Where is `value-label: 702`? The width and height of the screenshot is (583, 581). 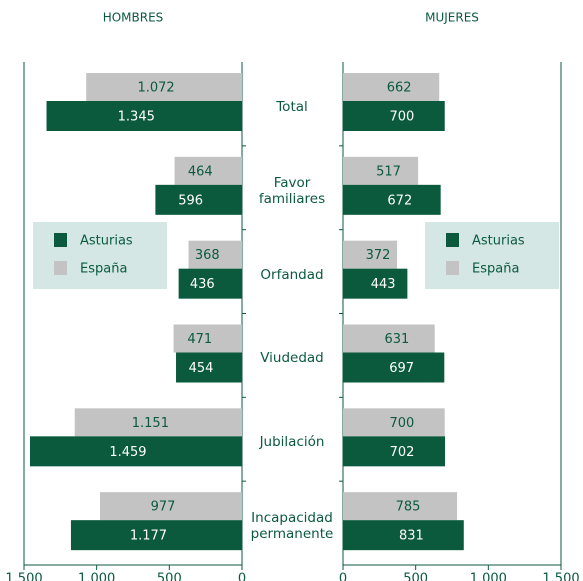
value-label: 702 is located at coordinates (402, 452).